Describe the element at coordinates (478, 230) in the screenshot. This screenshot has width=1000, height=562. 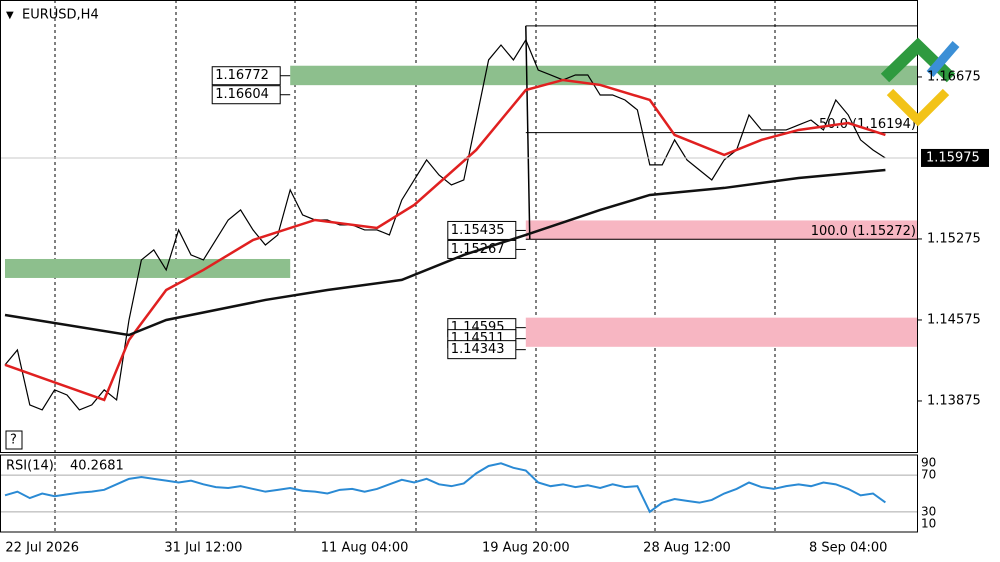
I see `level-label: 1.15435` at that location.